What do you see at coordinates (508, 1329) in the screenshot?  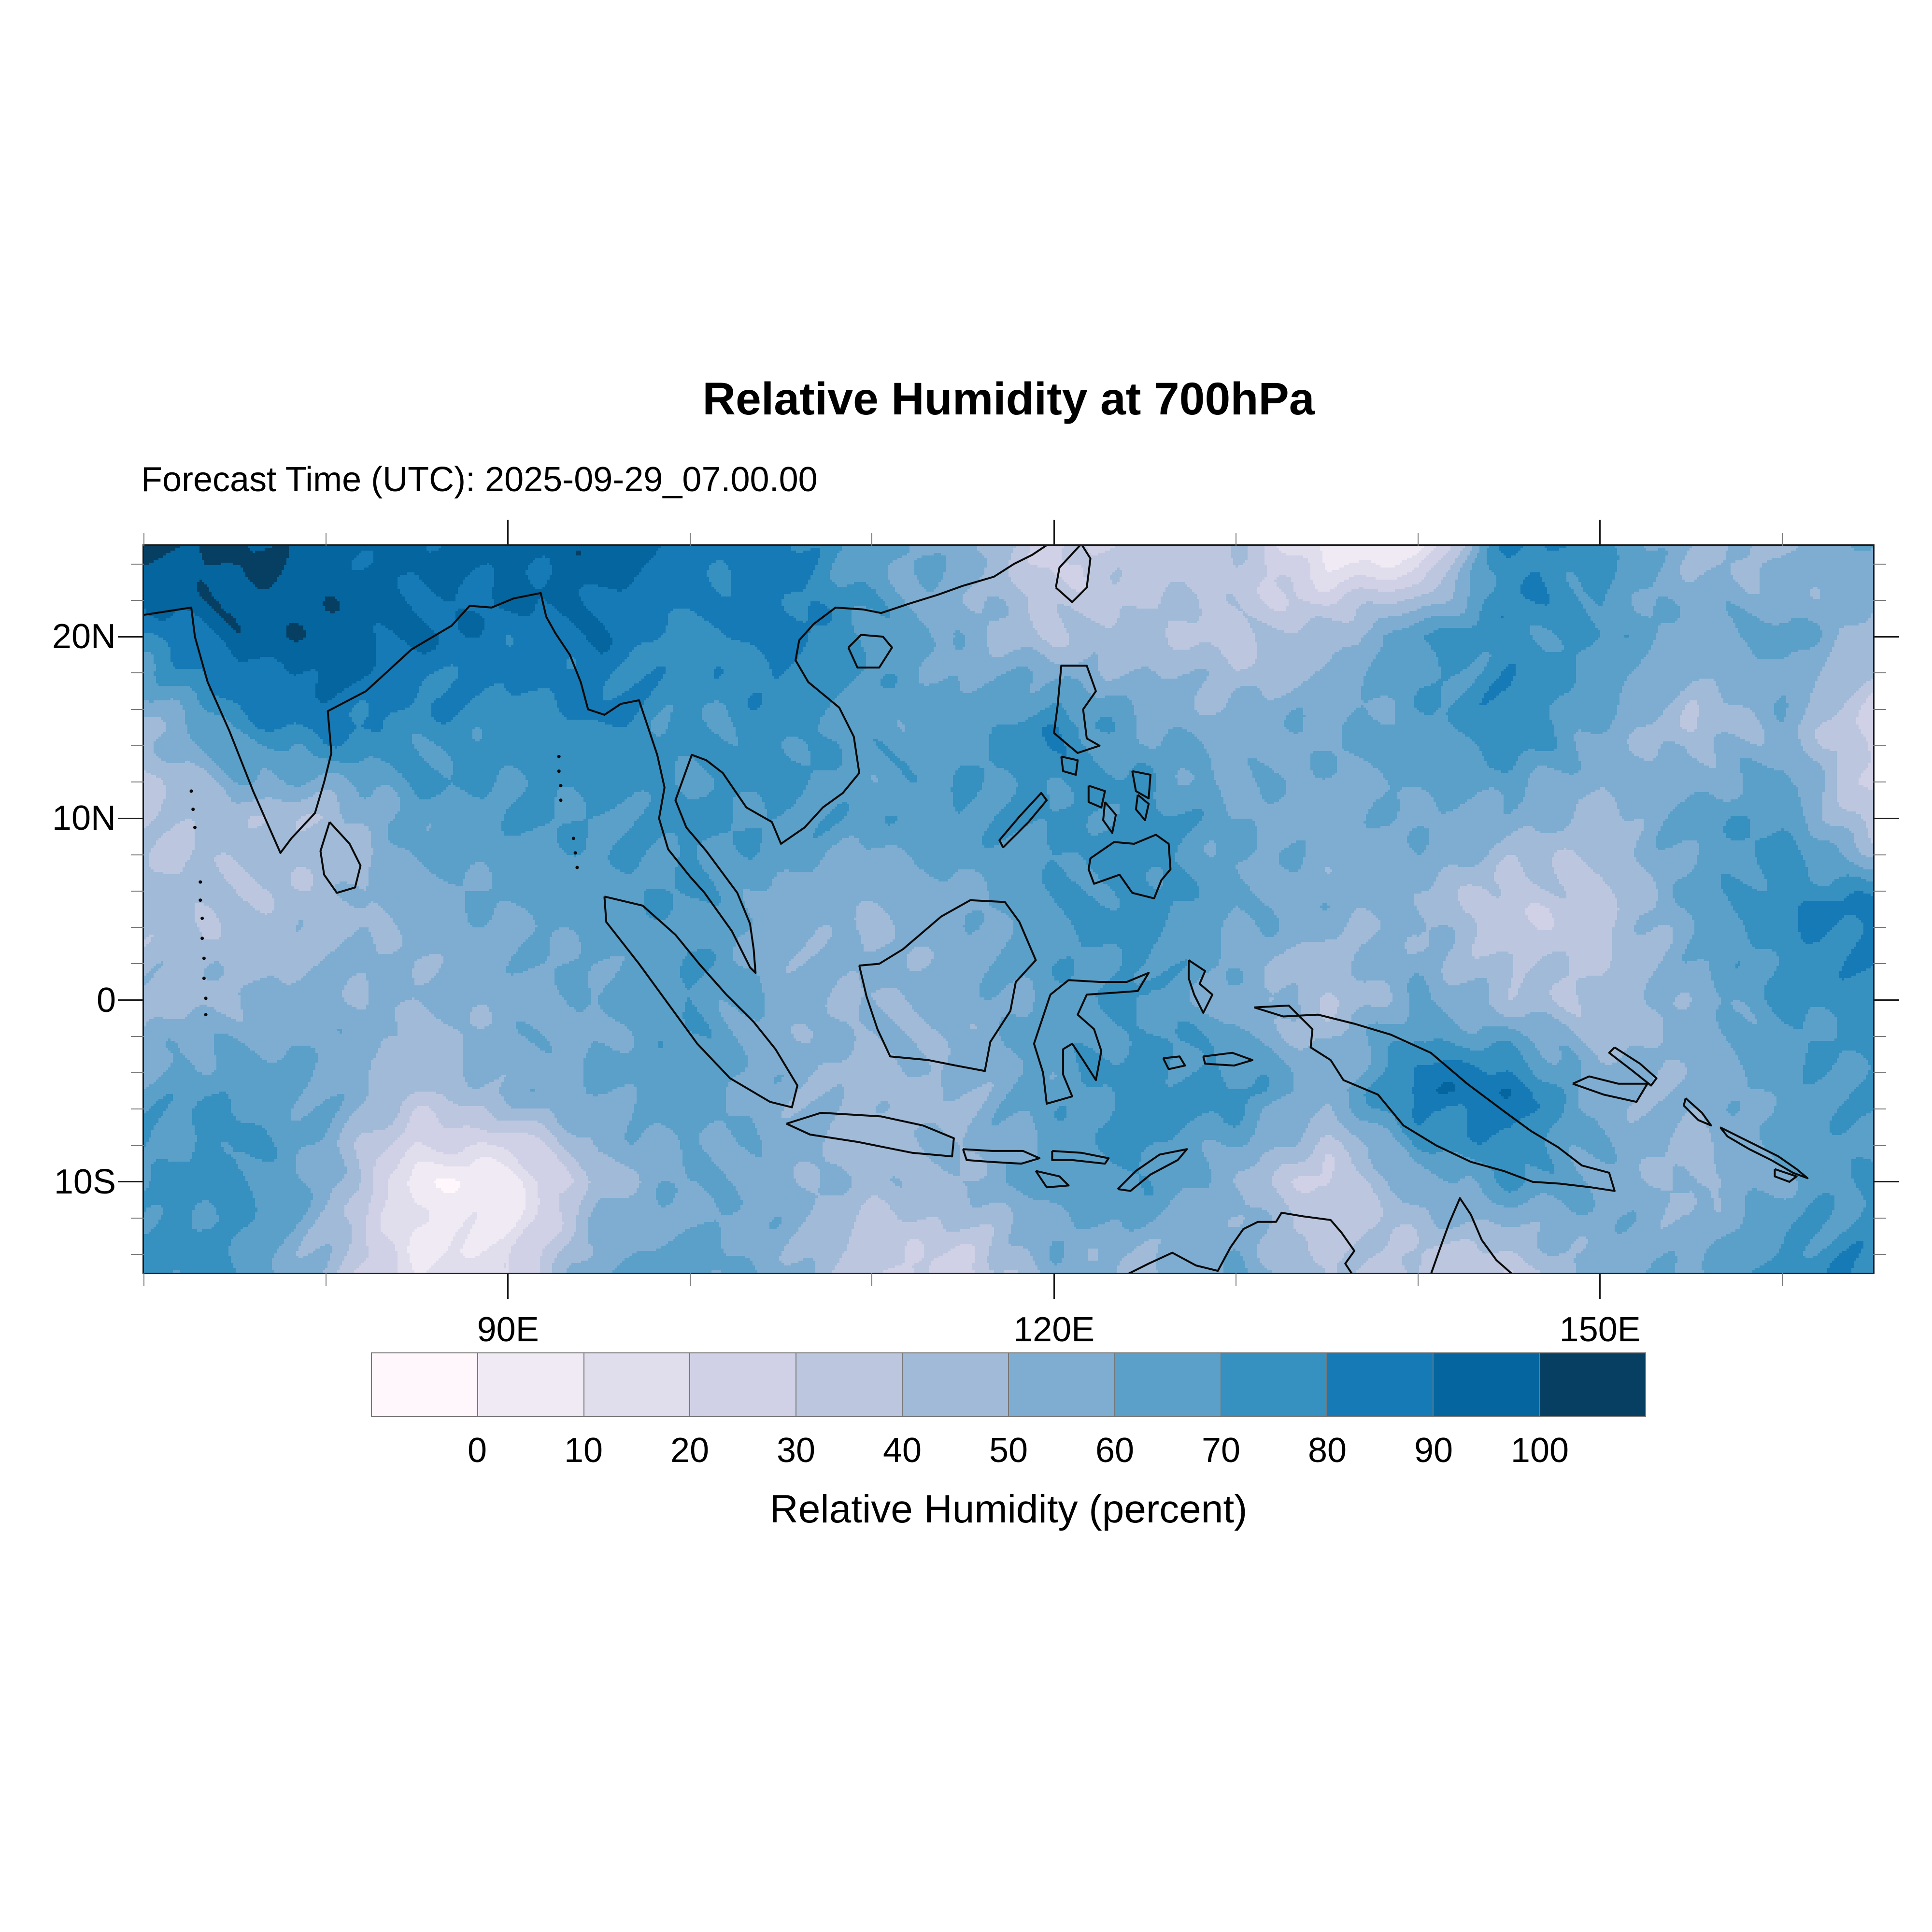 I see `x-tick-label: 90E` at bounding box center [508, 1329].